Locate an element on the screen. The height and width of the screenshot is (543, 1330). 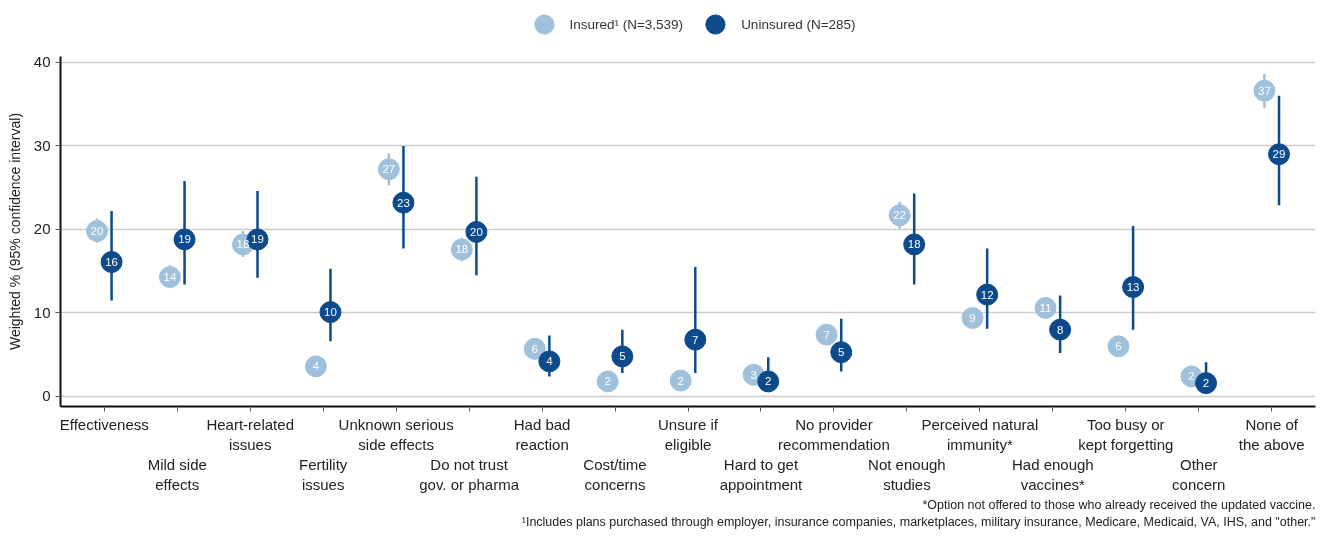
legend-label: Insured¹ (N=3,539) is located at coordinates (626, 24).